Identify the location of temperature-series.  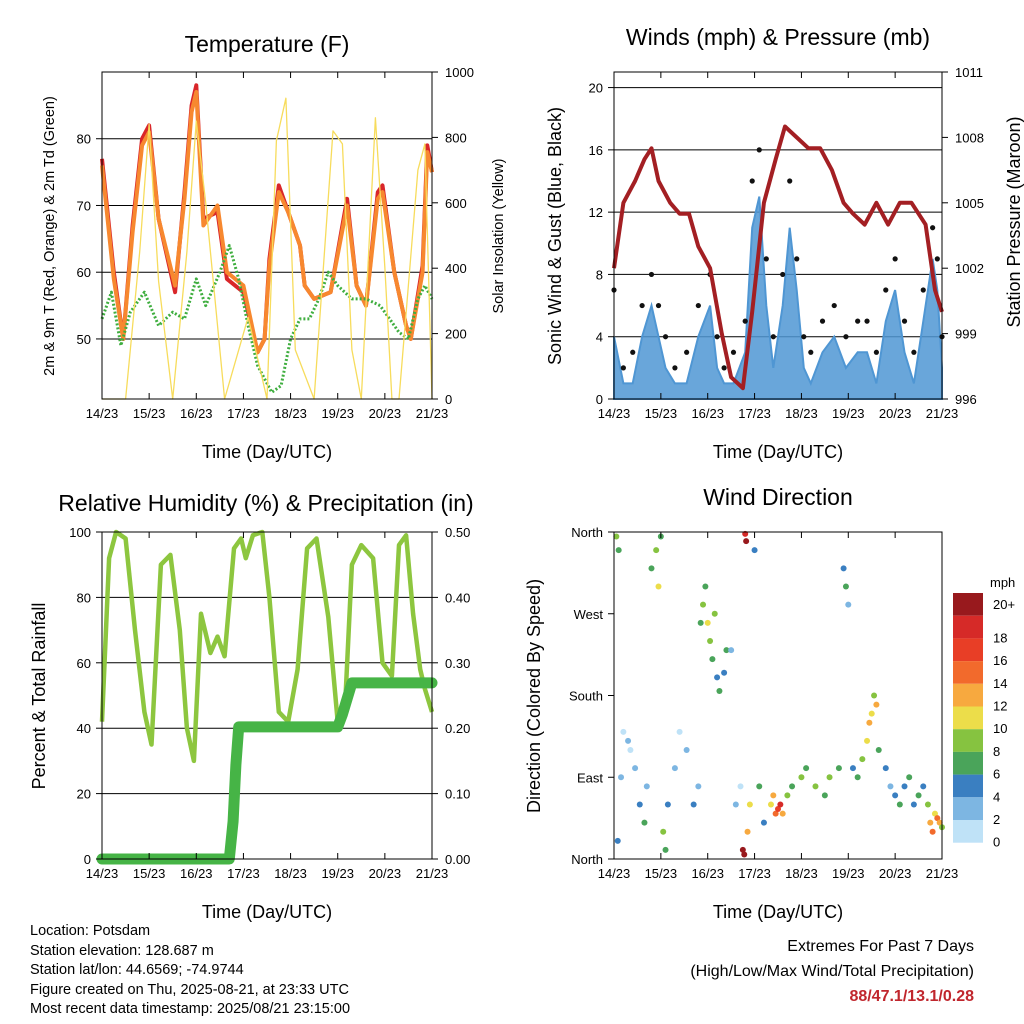
(267, 241).